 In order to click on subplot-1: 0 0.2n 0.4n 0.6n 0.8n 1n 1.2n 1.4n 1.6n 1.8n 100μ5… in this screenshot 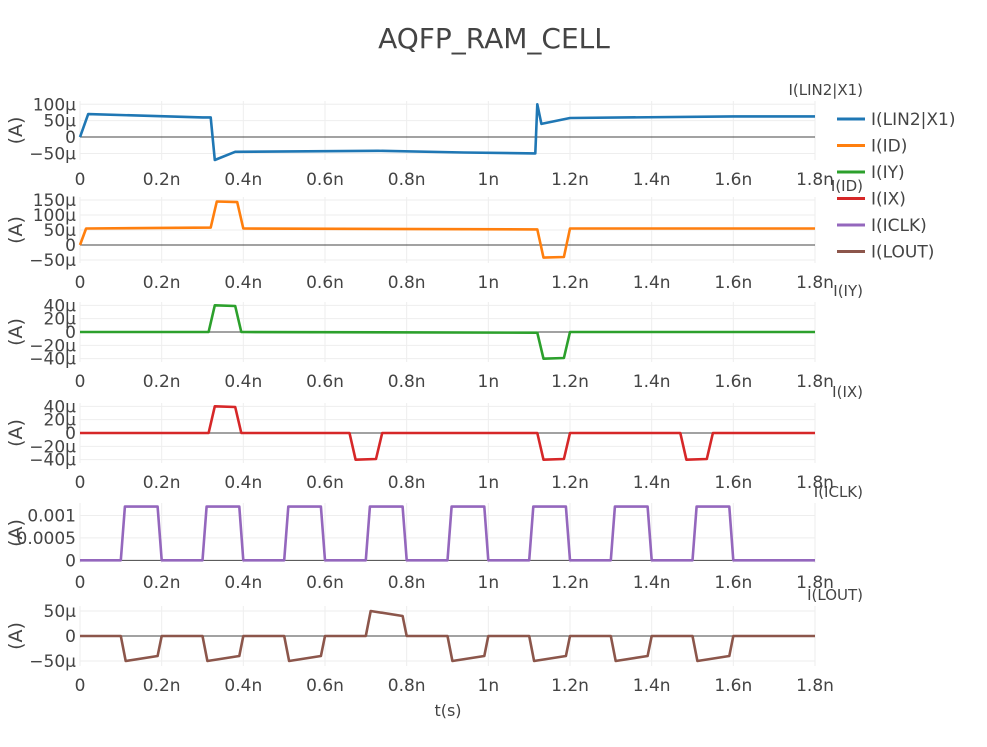, I will do `click(434, 135)`.